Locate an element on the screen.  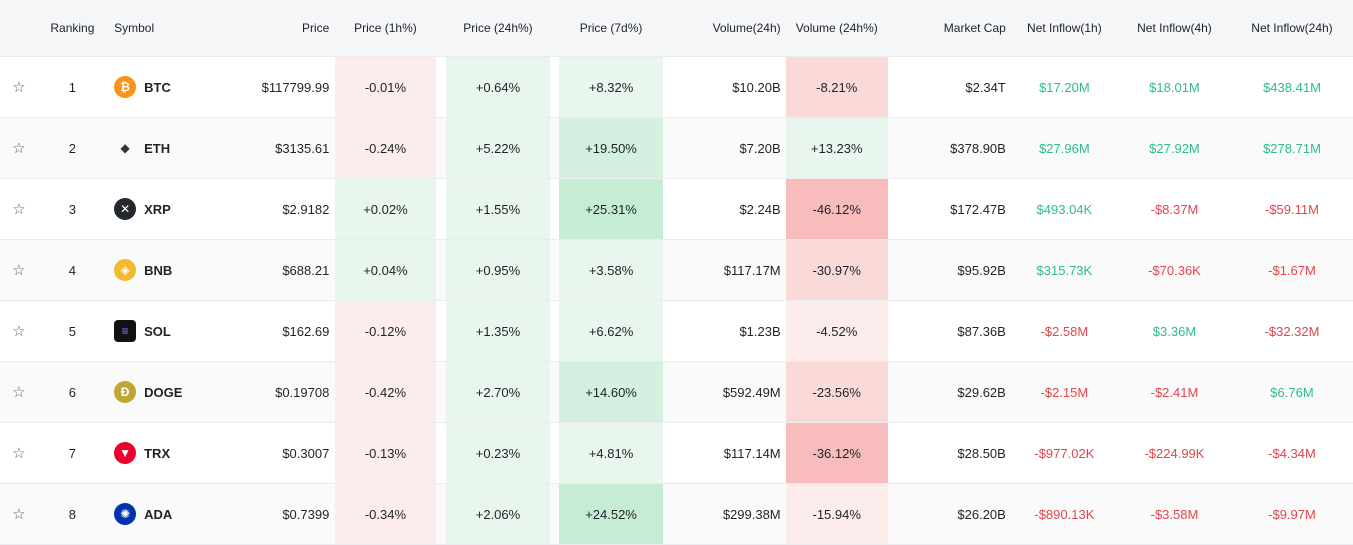
symbol-wrap: ✺ ADA is located at coordinates (143, 514).